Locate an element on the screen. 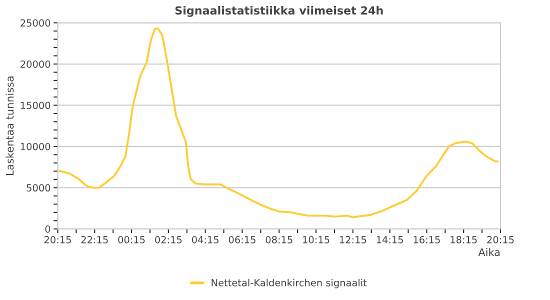 The height and width of the screenshot is (300, 550). y-tick-label: 20000 is located at coordinates (35, 64).